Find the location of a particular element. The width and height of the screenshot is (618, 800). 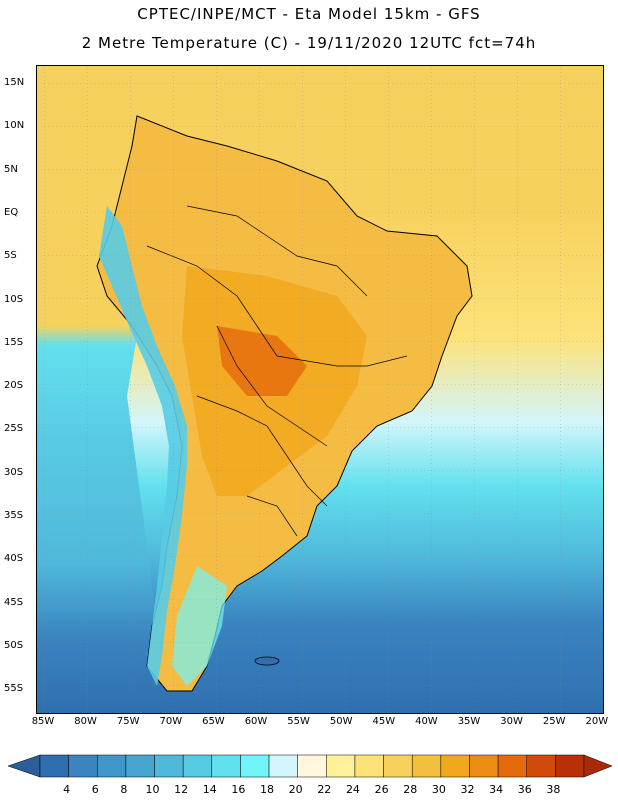

lat-label: 40S is located at coordinates (14, 559).